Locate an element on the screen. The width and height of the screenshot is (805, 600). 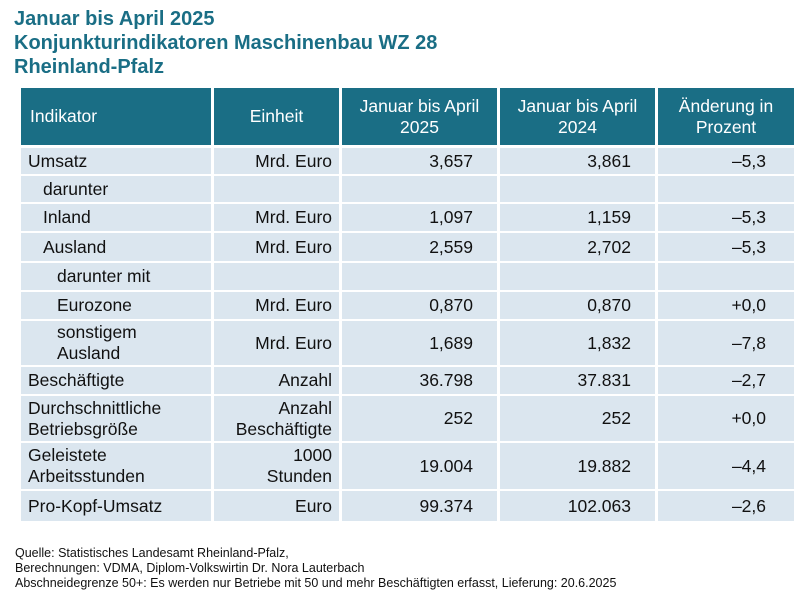
row-indikator-line-1: Durchschnittliche is located at coordinates (95, 407).